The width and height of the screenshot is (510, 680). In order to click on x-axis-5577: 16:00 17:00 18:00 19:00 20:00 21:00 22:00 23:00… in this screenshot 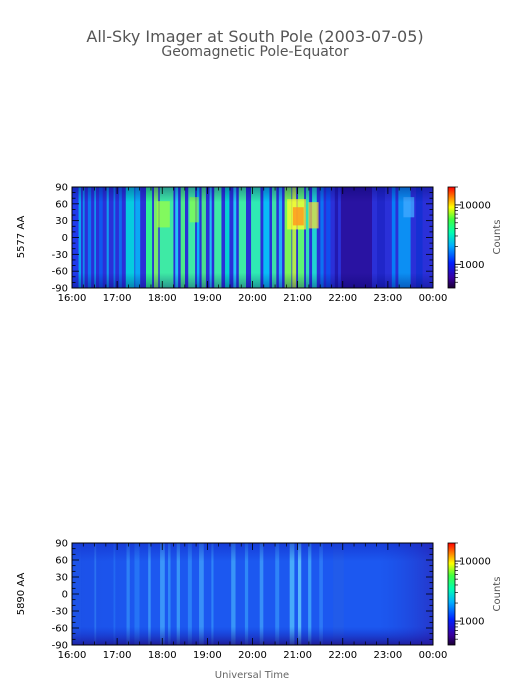, I will do `click(253, 245)`.